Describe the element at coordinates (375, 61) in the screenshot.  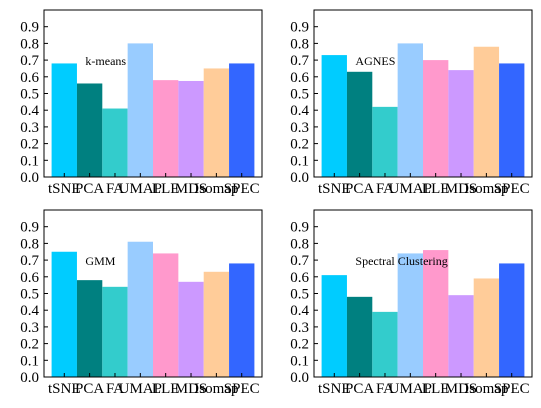
I see `chart-title: AGNES` at that location.